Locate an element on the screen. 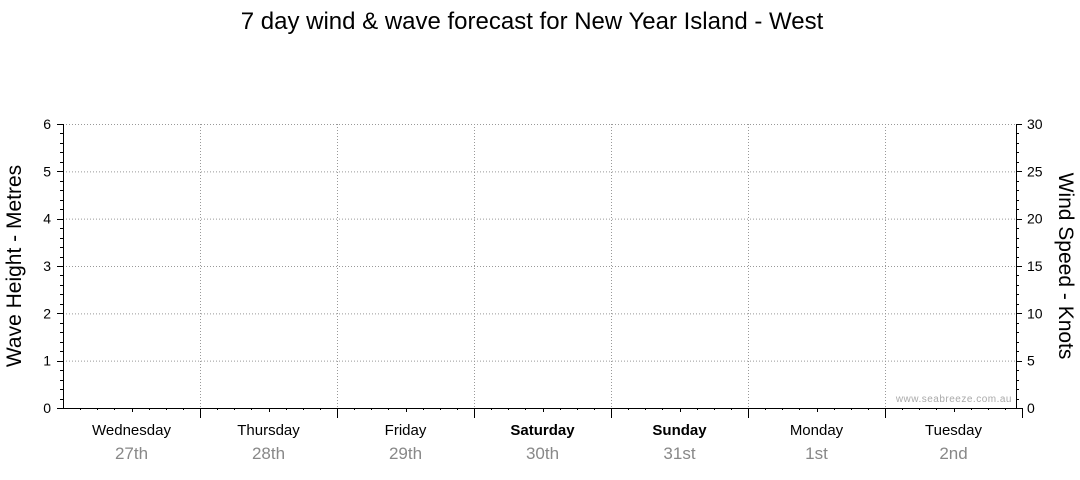 This screenshot has width=1080, height=480. day-date-label: 27th is located at coordinates (131, 453).